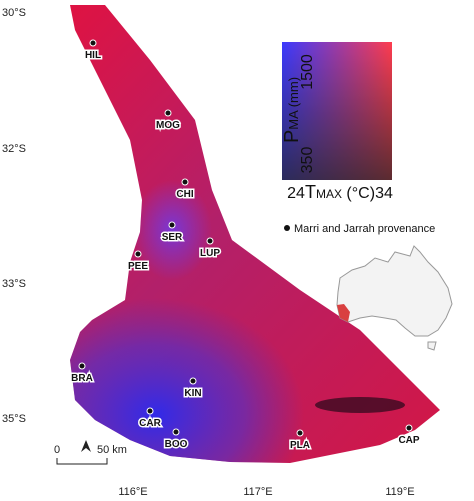 Image resolution: width=474 pixels, height=501 pixels. What do you see at coordinates (176, 444) in the screenshot?
I see `site-label: BOO` at bounding box center [176, 444].